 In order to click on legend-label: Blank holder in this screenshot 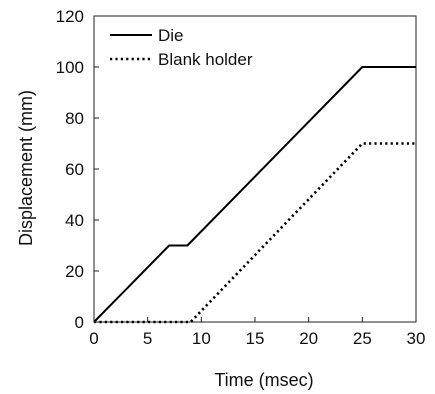, I will do `click(205, 59)`.